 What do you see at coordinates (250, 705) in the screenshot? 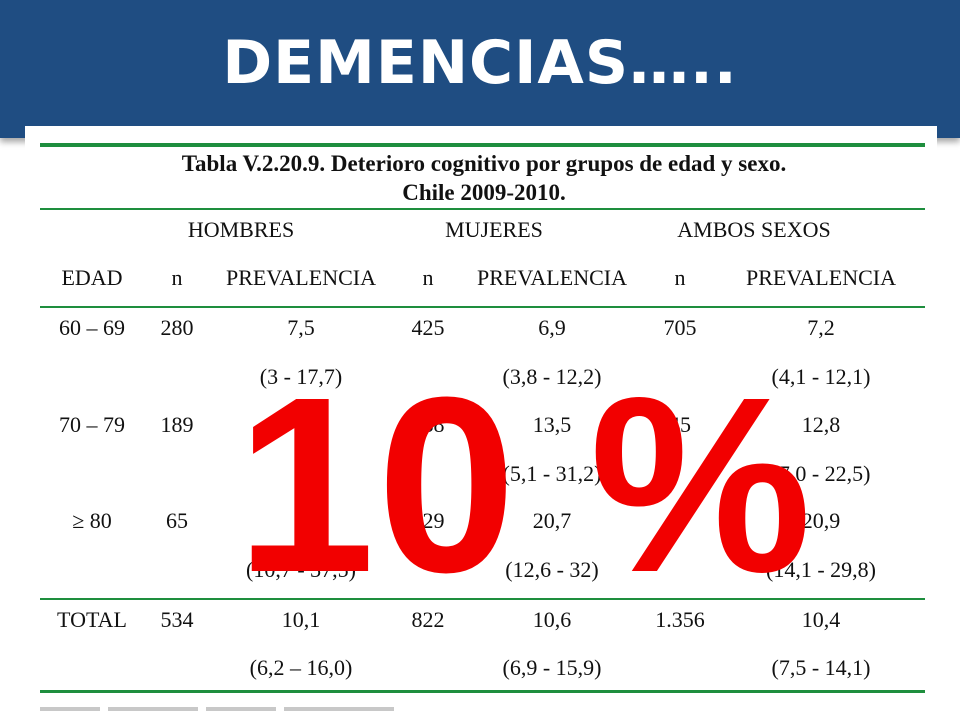
I see `footnote-remnant` at bounding box center [250, 705].